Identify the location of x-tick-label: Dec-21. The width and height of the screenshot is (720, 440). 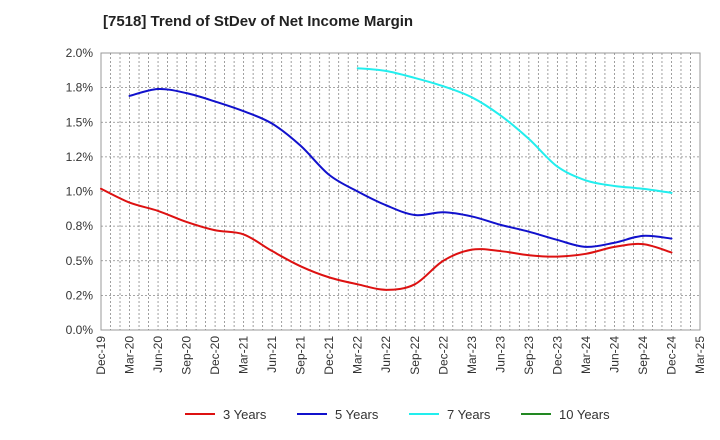
(329, 355).